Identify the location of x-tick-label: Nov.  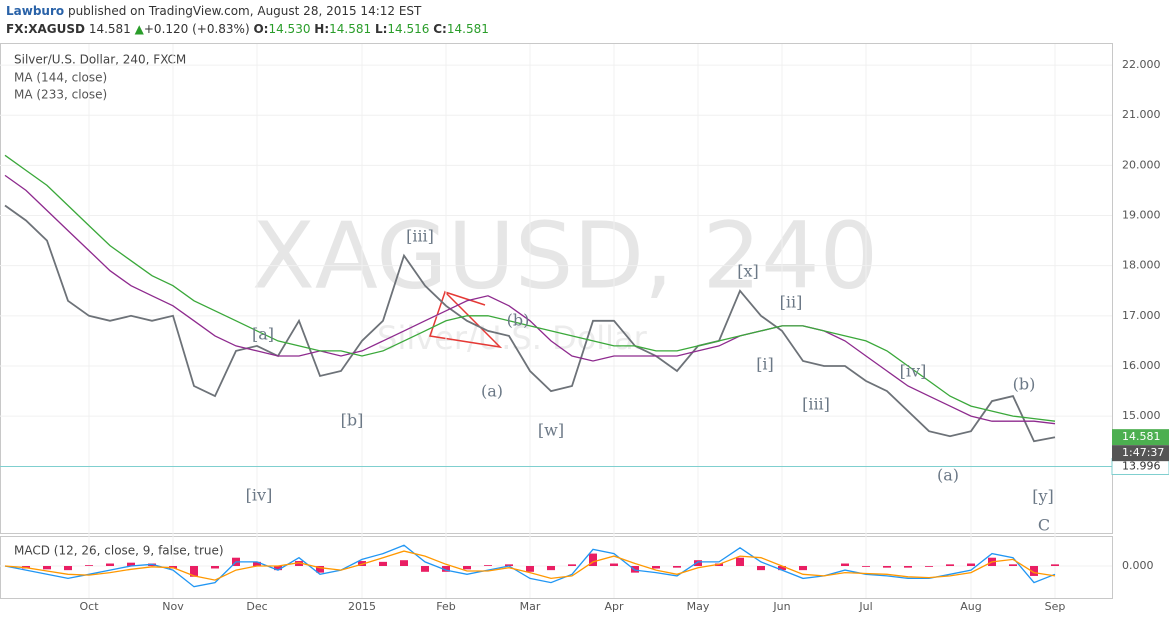
(173, 606).